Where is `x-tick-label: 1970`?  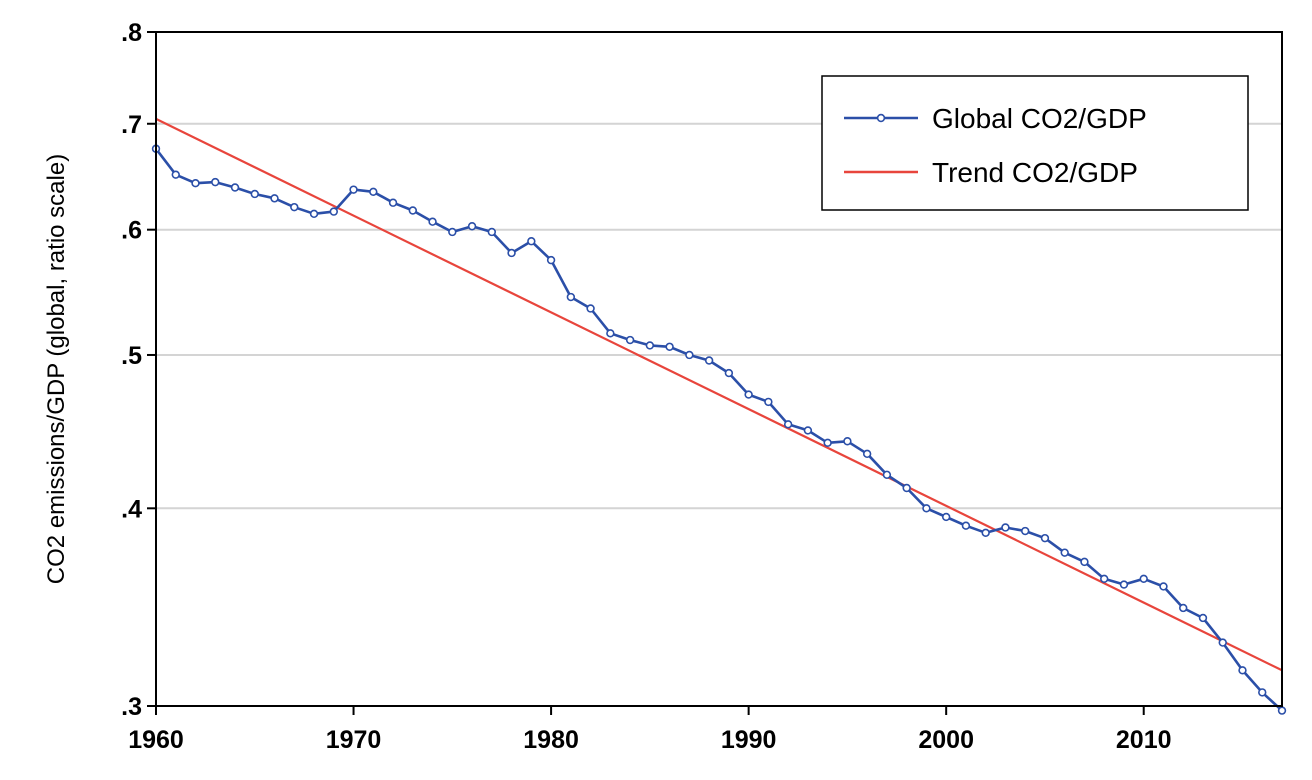 x-tick-label: 1970 is located at coordinates (354, 740).